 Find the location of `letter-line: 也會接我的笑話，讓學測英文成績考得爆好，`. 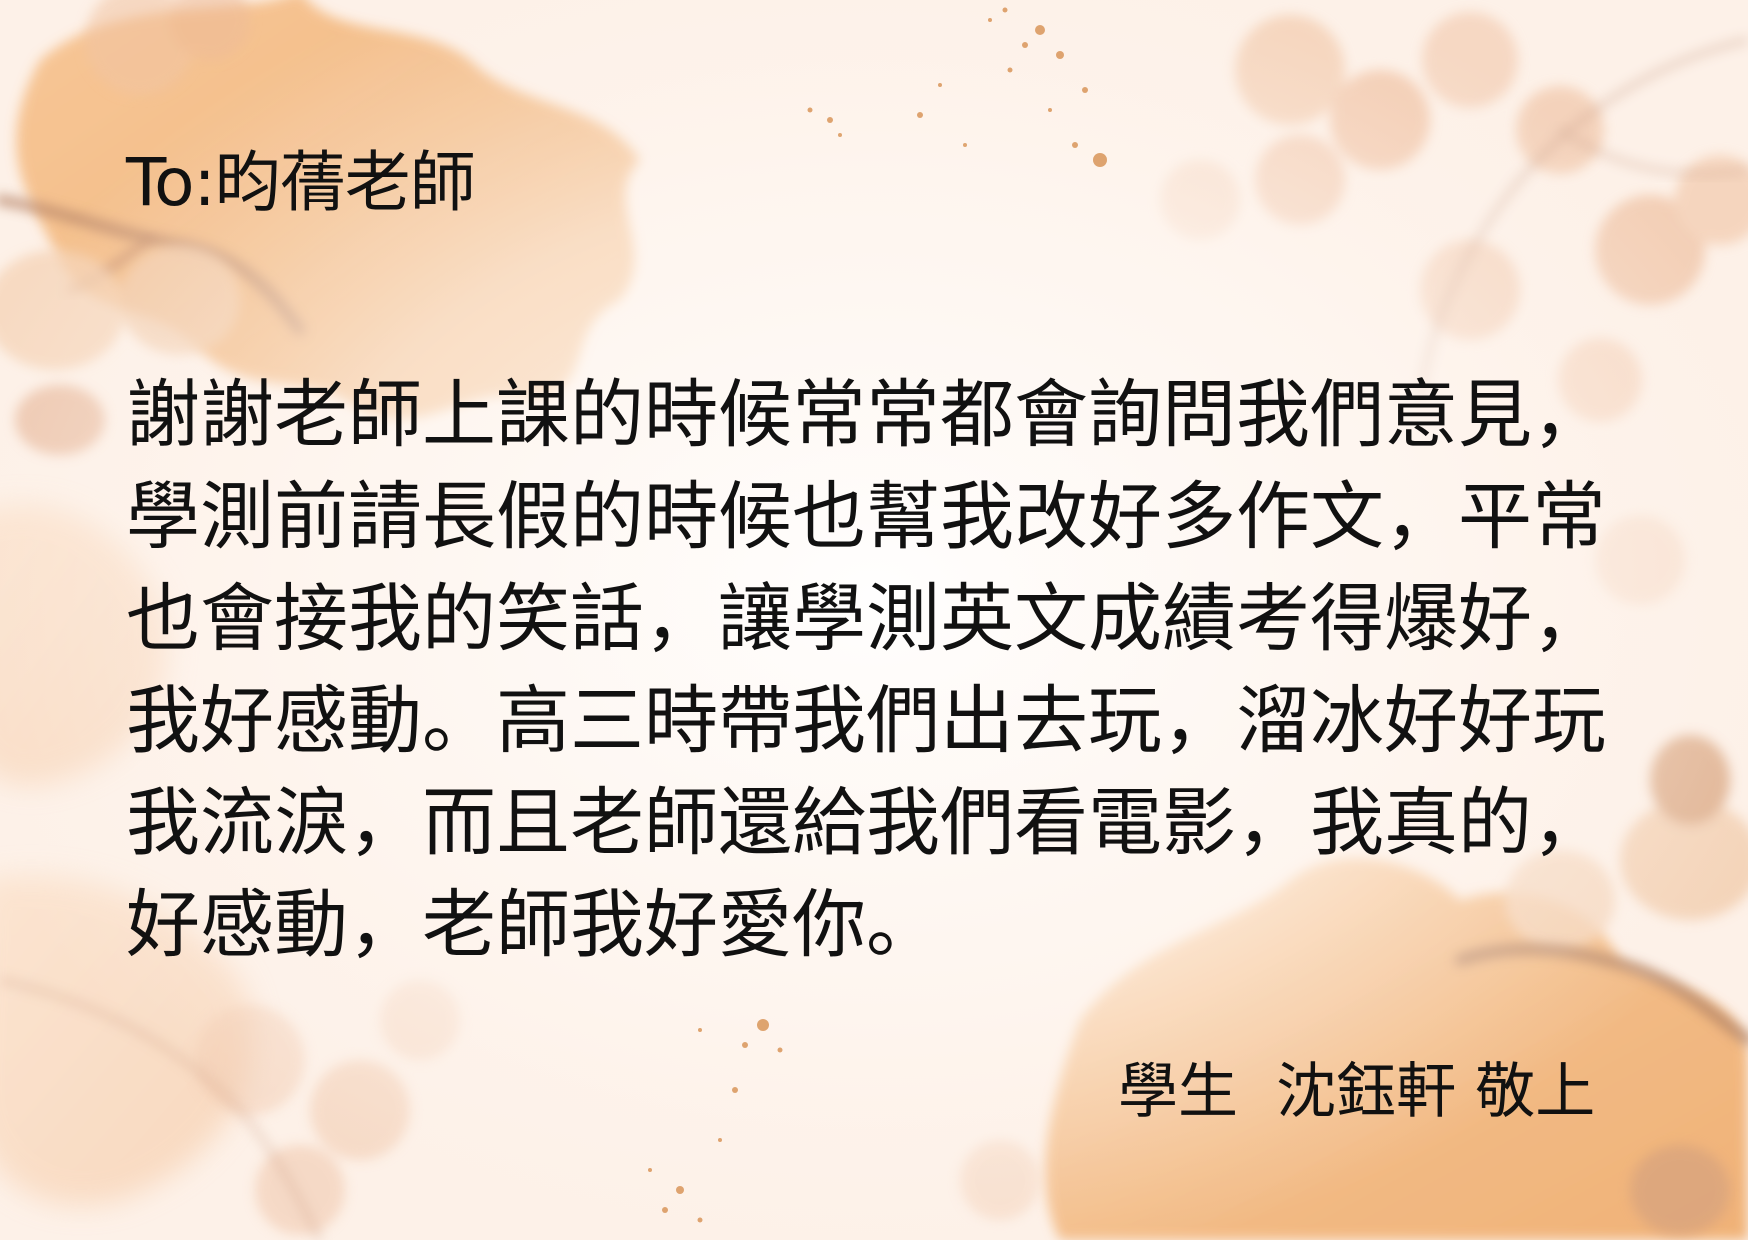

letter-line: 也會接我的笑話，讓學測英文成績考得爆好， is located at coordinates (866, 619).